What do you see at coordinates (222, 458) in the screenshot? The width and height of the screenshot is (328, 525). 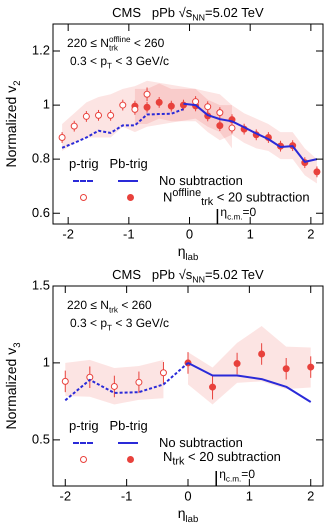 I see `legend-label: N$_{trk}$ < 20 subtraction` at bounding box center [222, 458].